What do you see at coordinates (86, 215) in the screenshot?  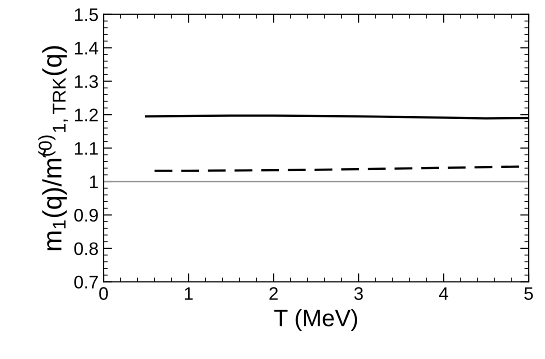 I see `y-tick-label: 0.9` at bounding box center [86, 215].